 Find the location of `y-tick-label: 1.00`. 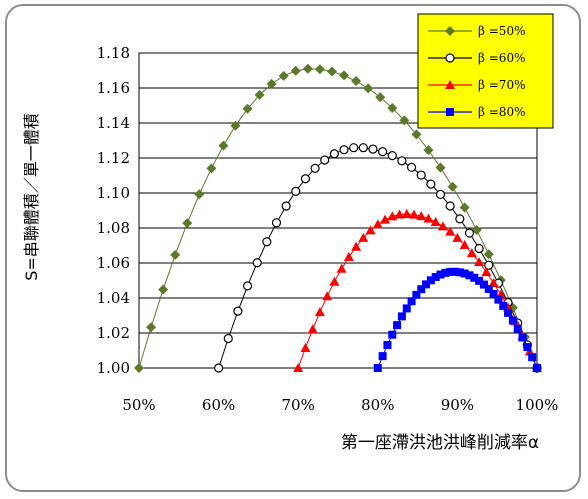

y-tick-label: 1.00 is located at coordinates (113, 368).